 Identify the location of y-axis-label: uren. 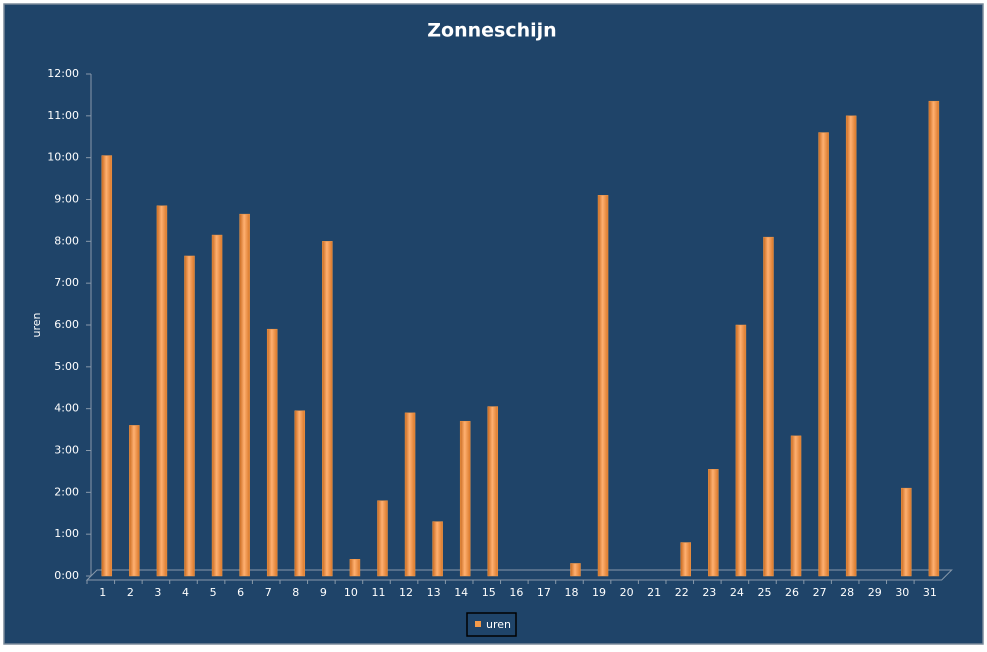
(36, 324).